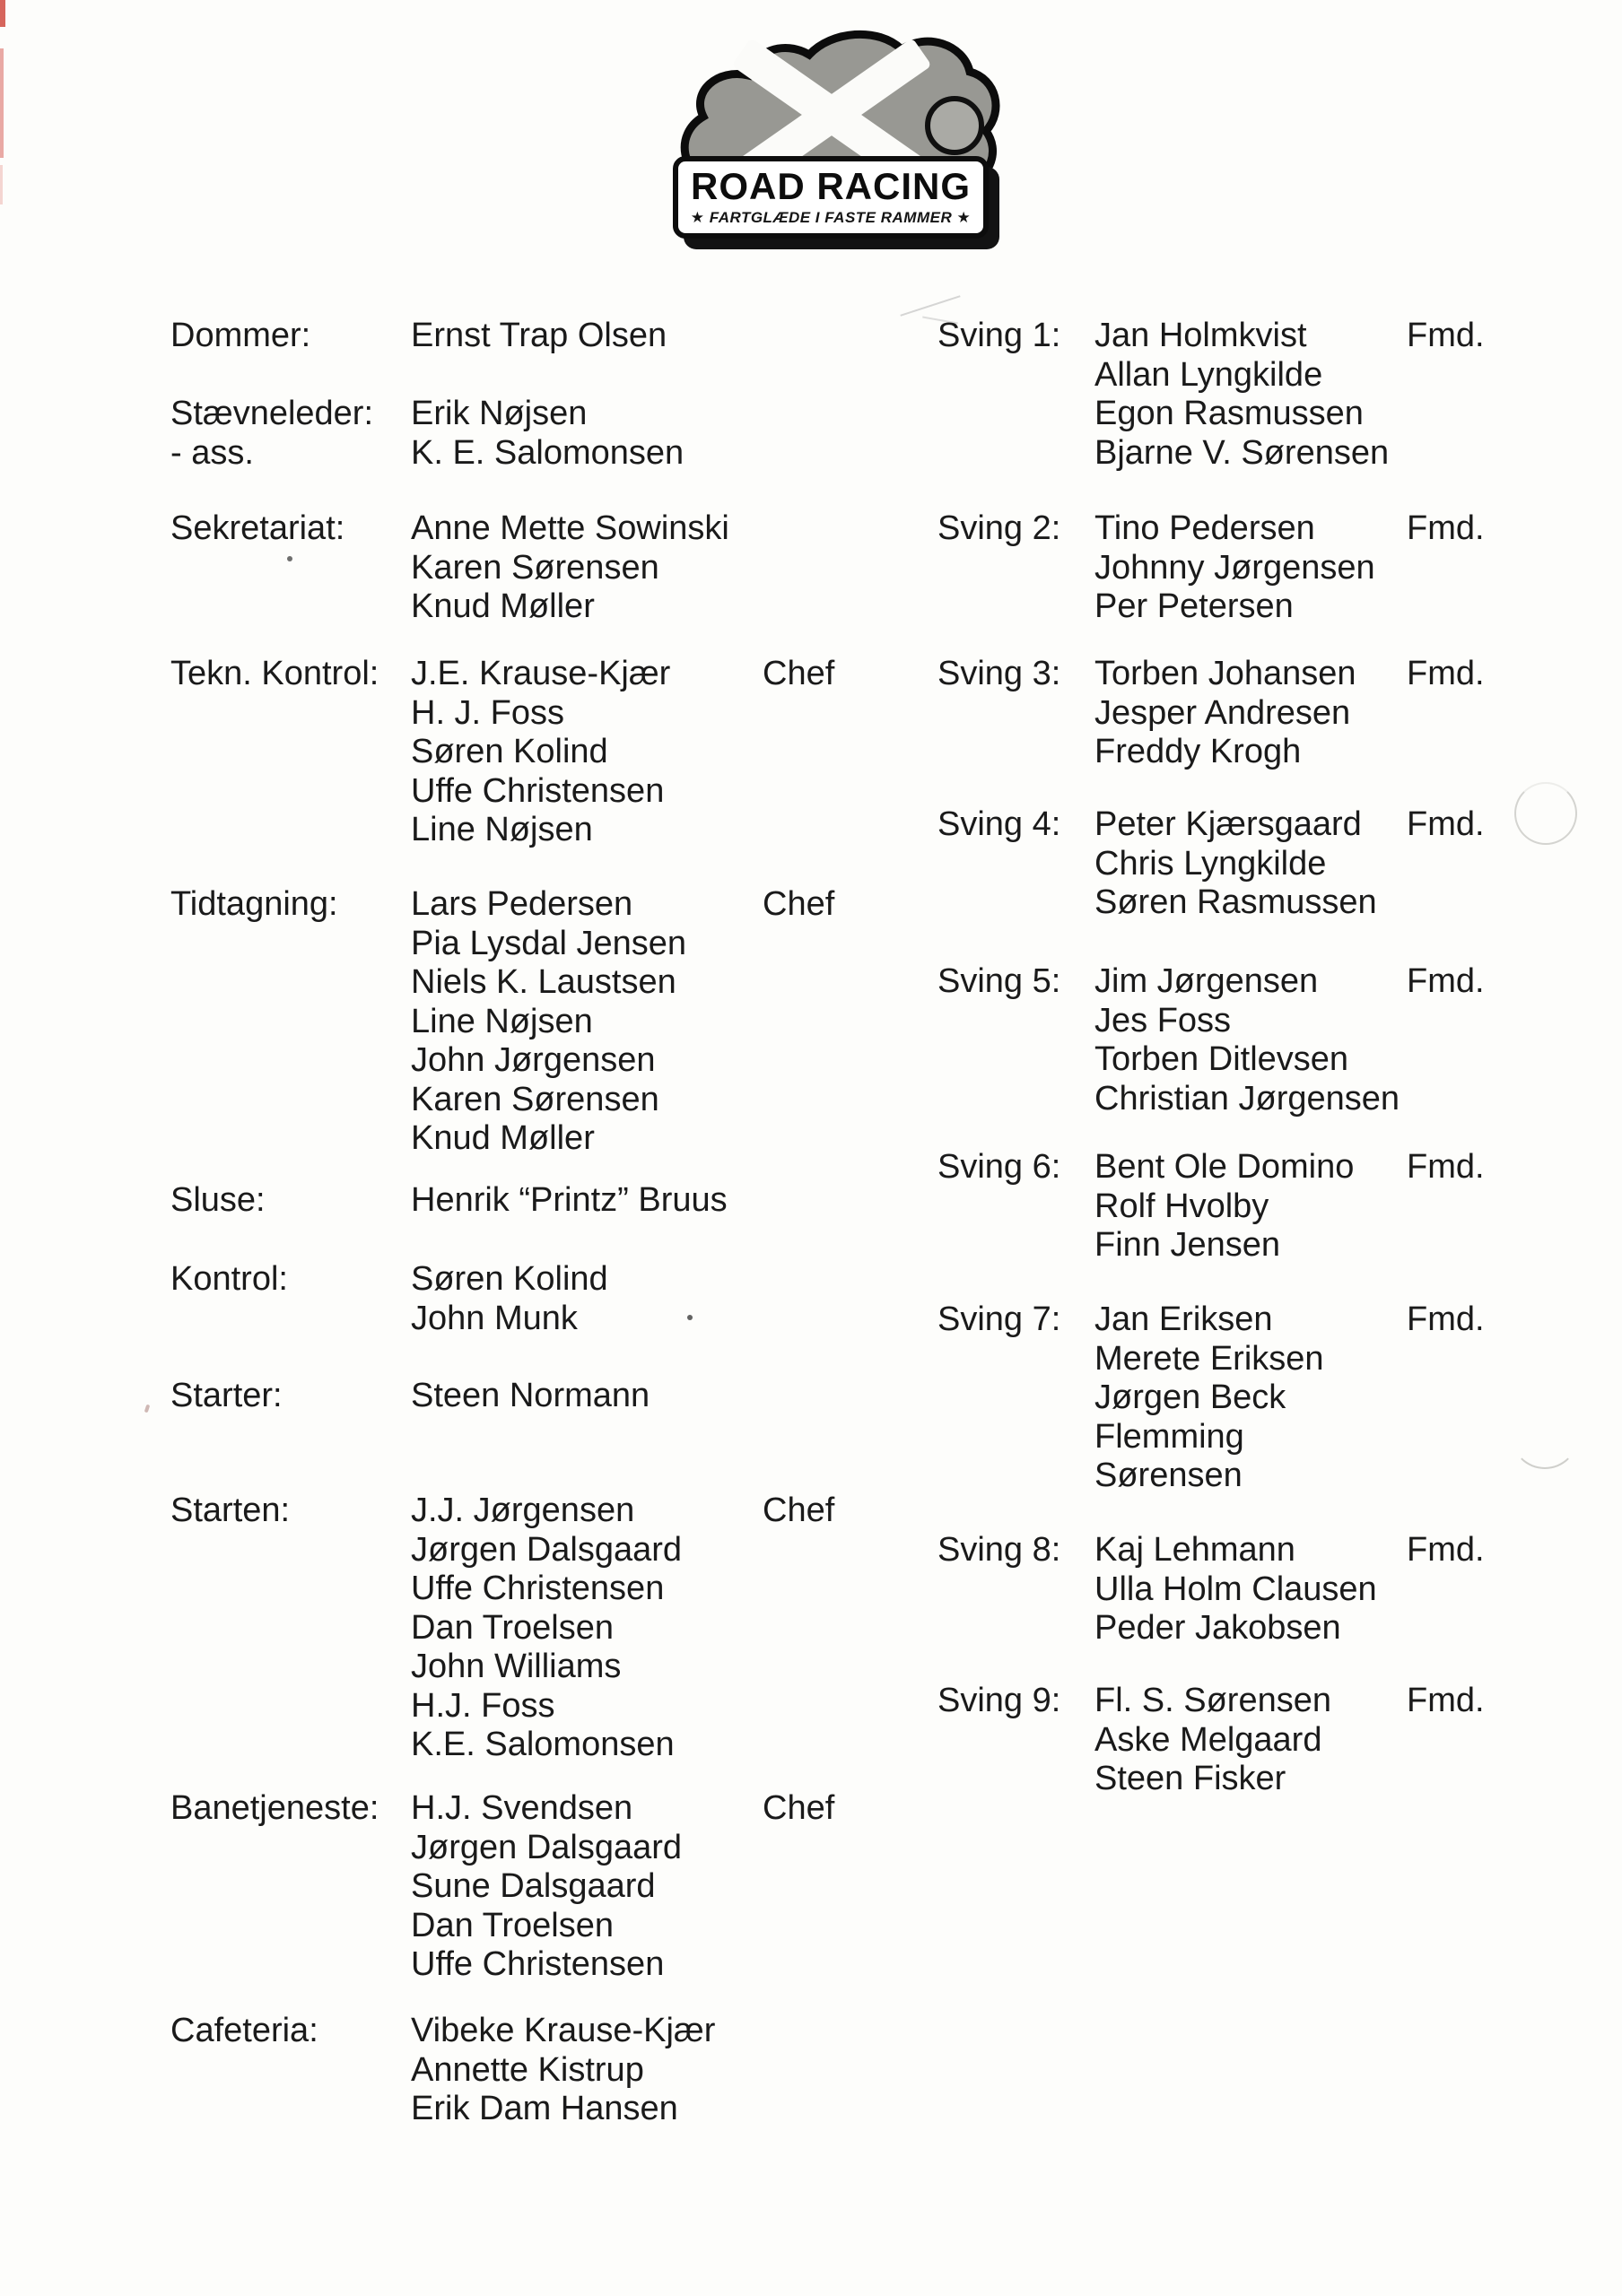 The width and height of the screenshot is (1622, 2296). I want to click on sving-label: Sving 3:, so click(999, 673).